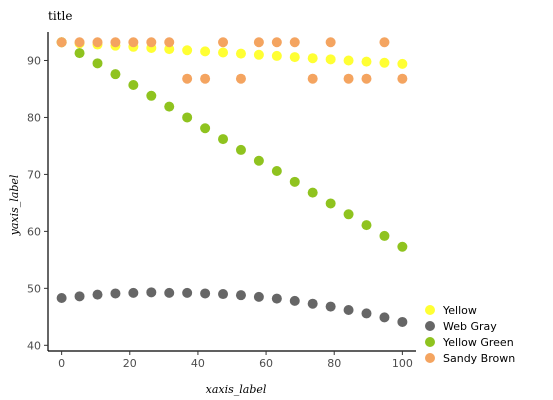 Image resolution: width=553 pixels, height=400 pixels. Describe the element at coordinates (470, 326) in the screenshot. I see `legend-label: Web Gray` at that location.